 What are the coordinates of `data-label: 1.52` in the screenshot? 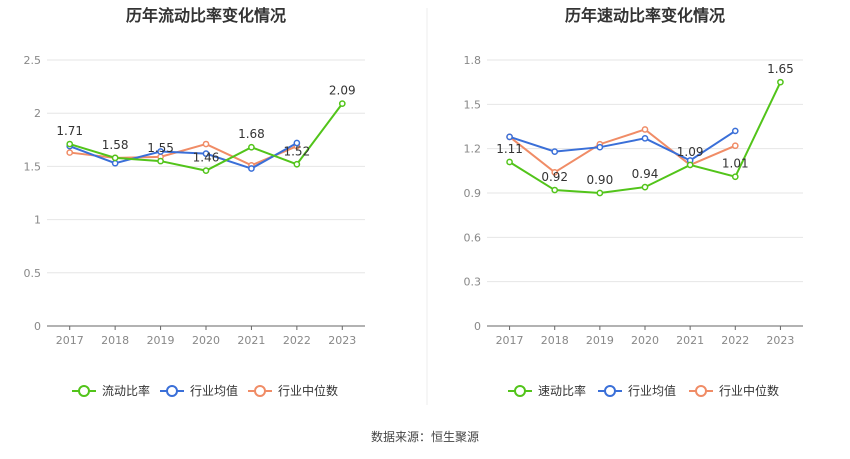 It's located at (296, 151).